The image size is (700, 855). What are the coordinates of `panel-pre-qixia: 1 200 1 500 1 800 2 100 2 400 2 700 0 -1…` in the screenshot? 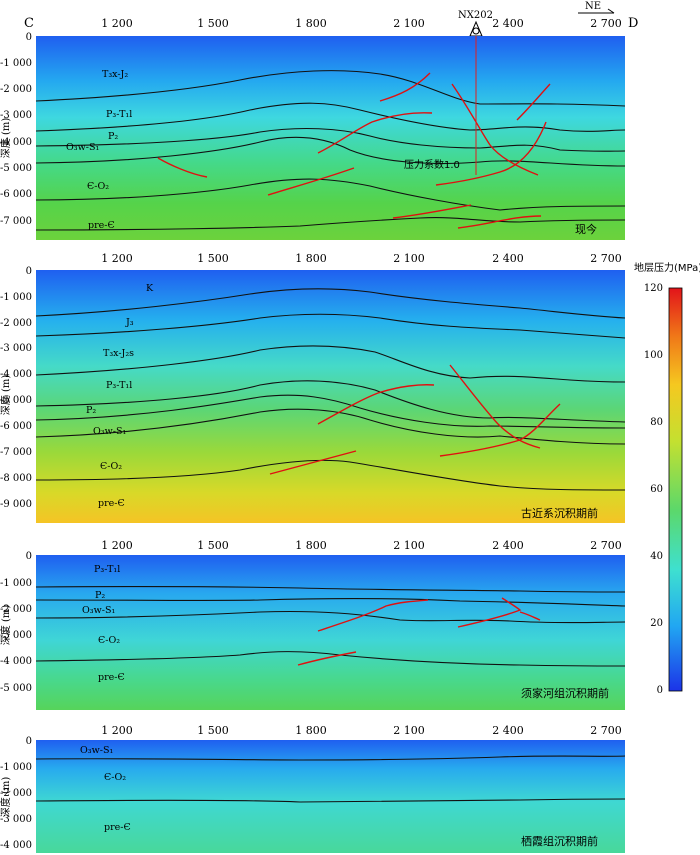 It's located at (313, 788).